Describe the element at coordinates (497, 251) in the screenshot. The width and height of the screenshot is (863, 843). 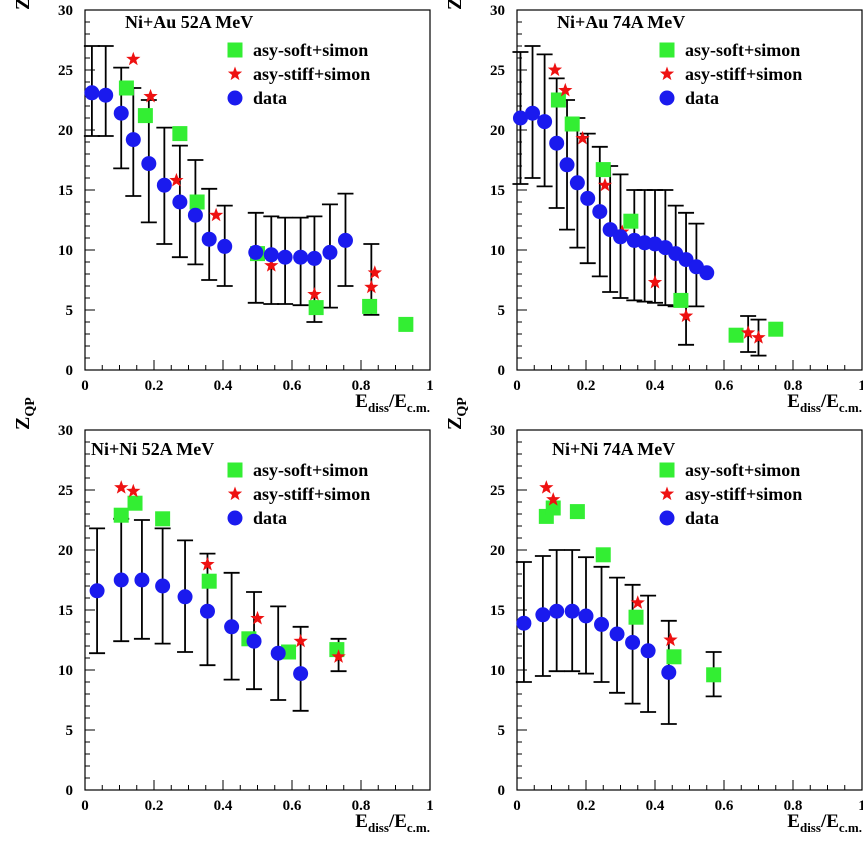
I see `y-tick-label: 10` at that location.